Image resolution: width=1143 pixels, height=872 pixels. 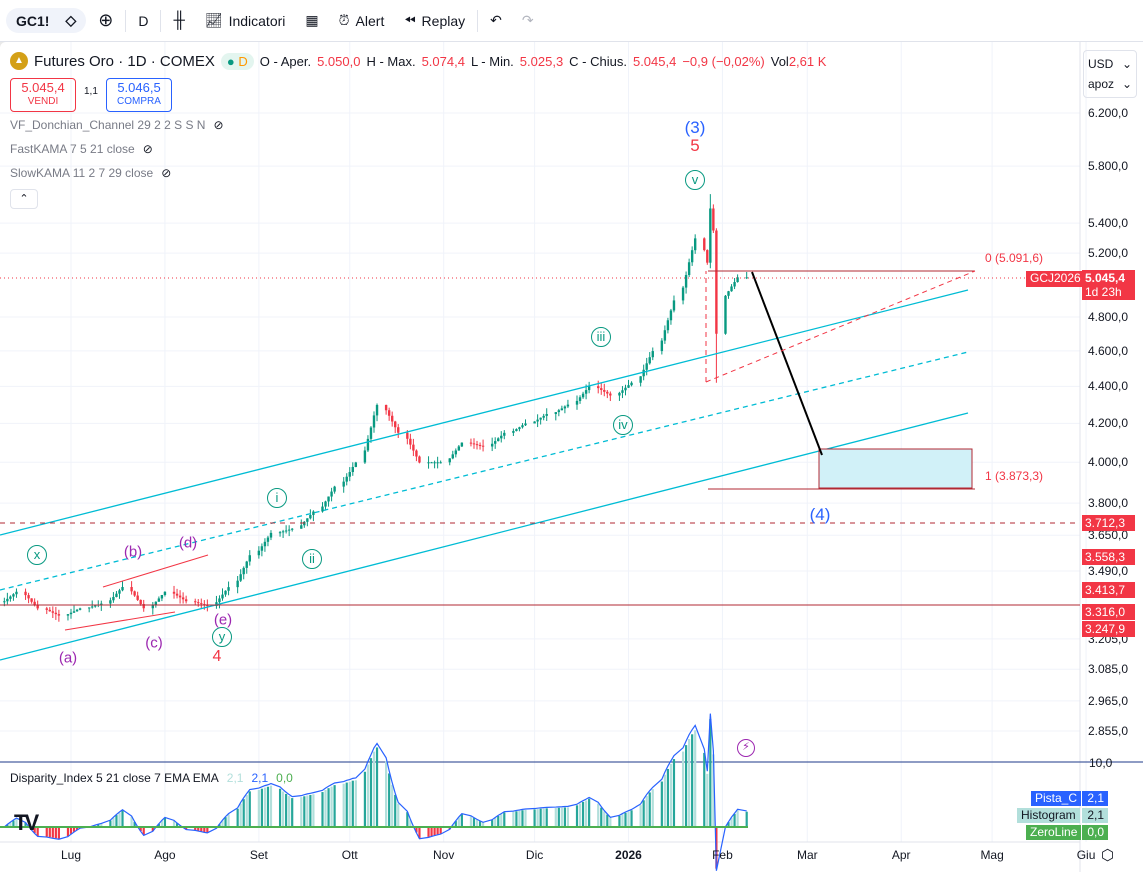 I want to click on alert-button: ⏰︎ Alert, so click(x=362, y=20).